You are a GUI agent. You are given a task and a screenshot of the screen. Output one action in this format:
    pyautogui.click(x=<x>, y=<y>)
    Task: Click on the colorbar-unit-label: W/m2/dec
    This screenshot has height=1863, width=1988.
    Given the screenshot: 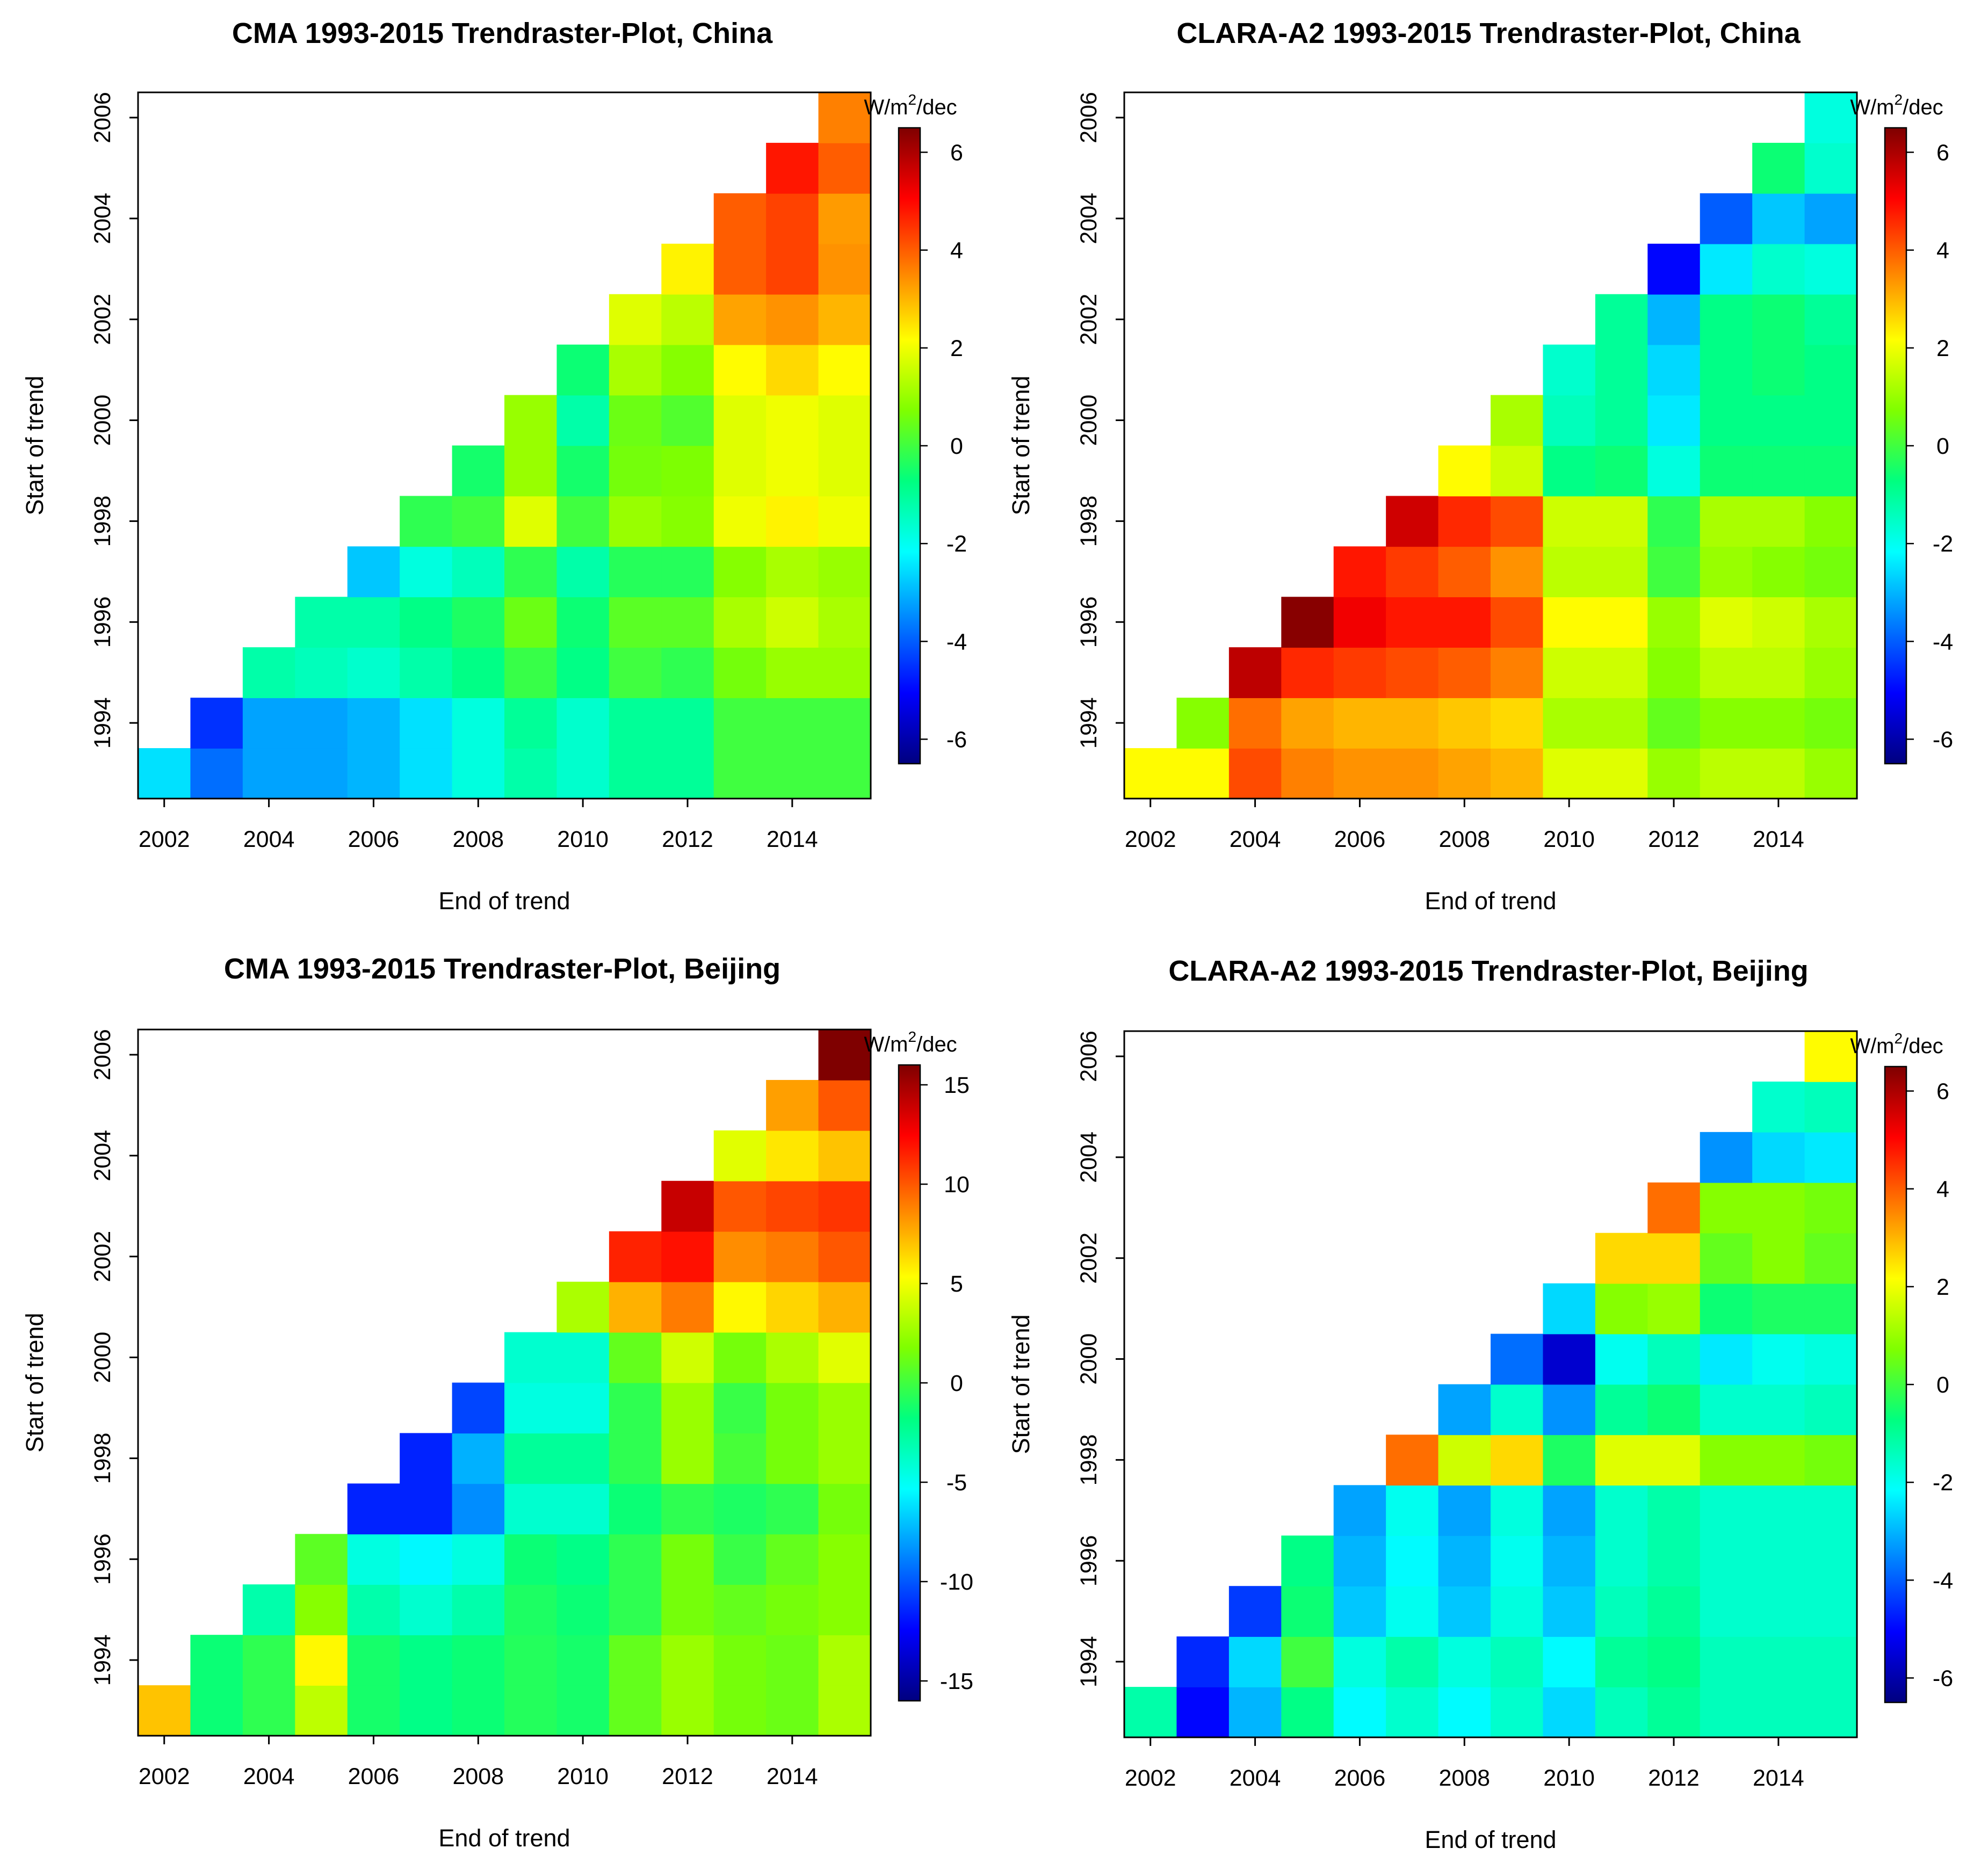 What is the action you would take?
    pyautogui.click(x=910, y=105)
    